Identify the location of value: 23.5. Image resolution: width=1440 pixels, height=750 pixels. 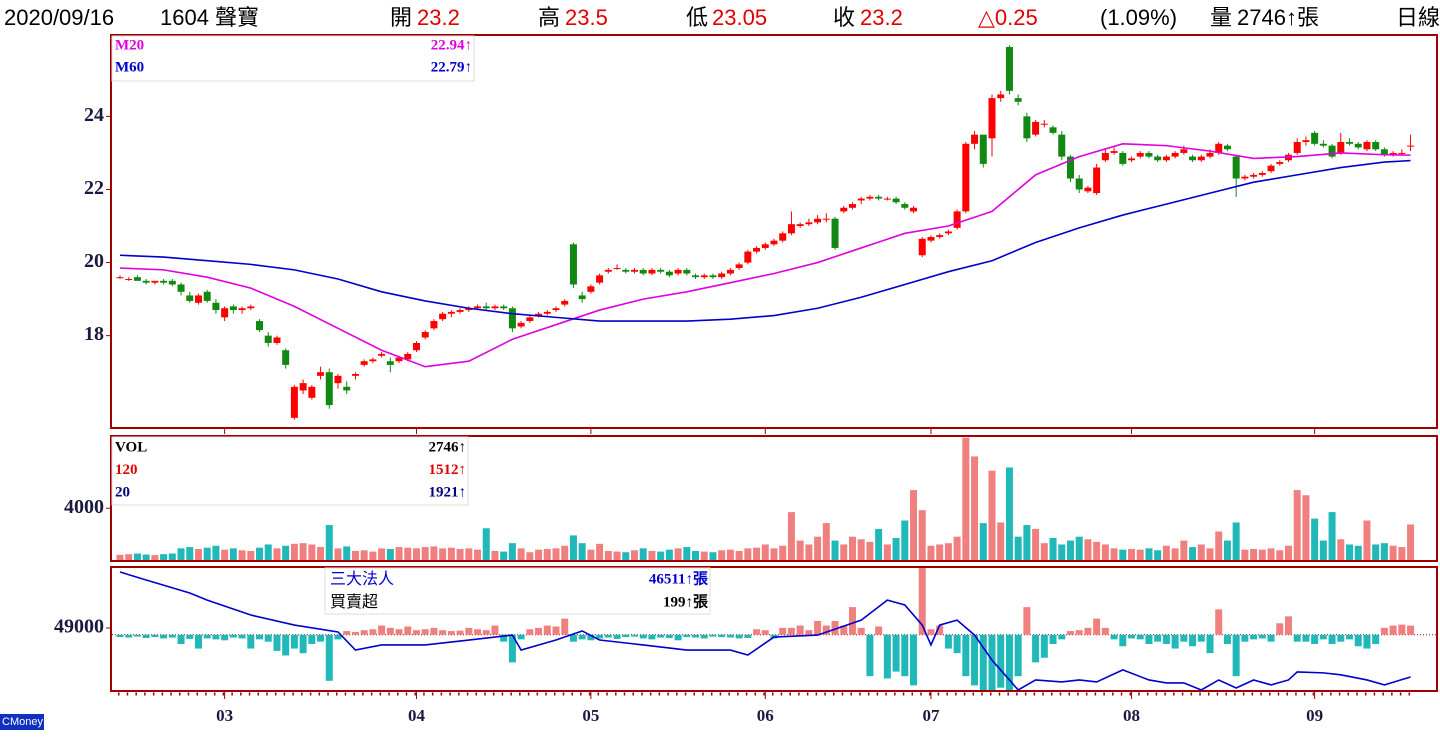
(586, 17).